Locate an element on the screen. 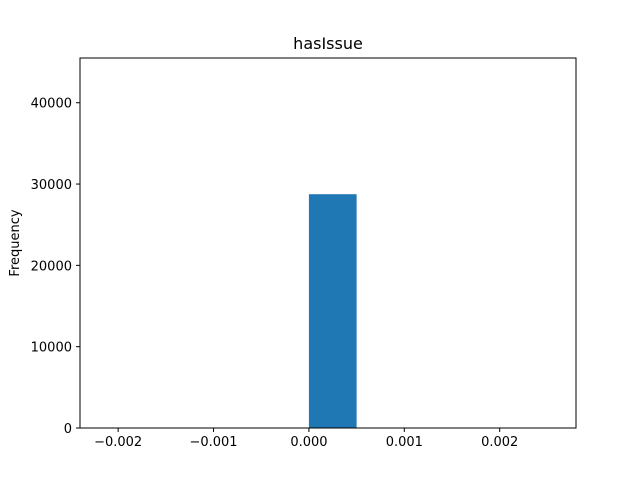  y-axis: 0 10000 20000 30000 40000 is located at coordinates (55, 267).